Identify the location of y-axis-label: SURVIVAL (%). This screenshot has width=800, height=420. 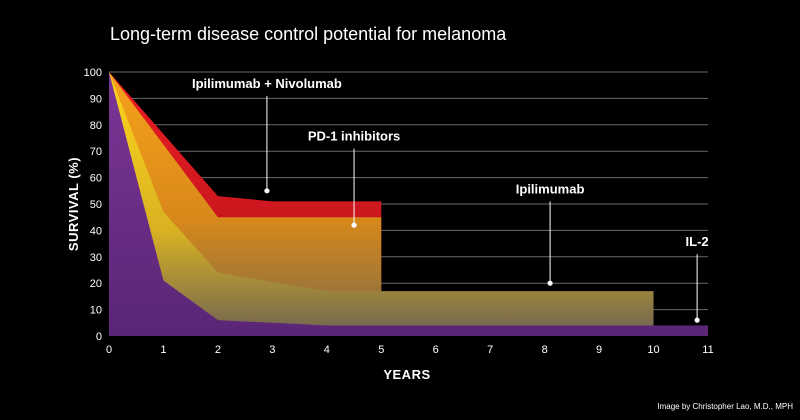
(73, 204).